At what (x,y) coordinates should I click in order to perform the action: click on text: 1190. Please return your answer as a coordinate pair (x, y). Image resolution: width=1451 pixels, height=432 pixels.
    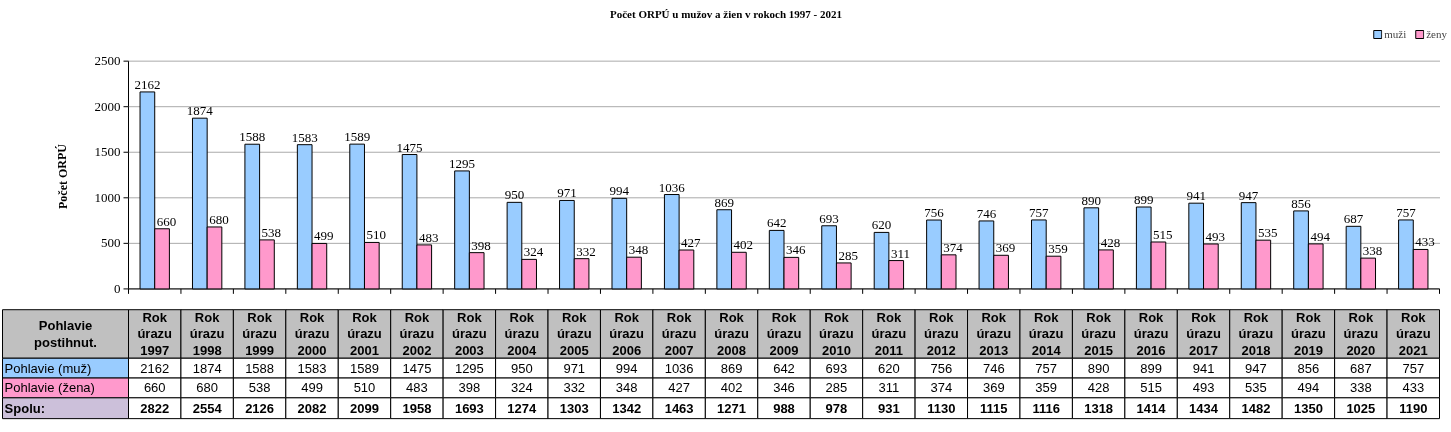
    Looking at the image, I should click on (1413, 408).